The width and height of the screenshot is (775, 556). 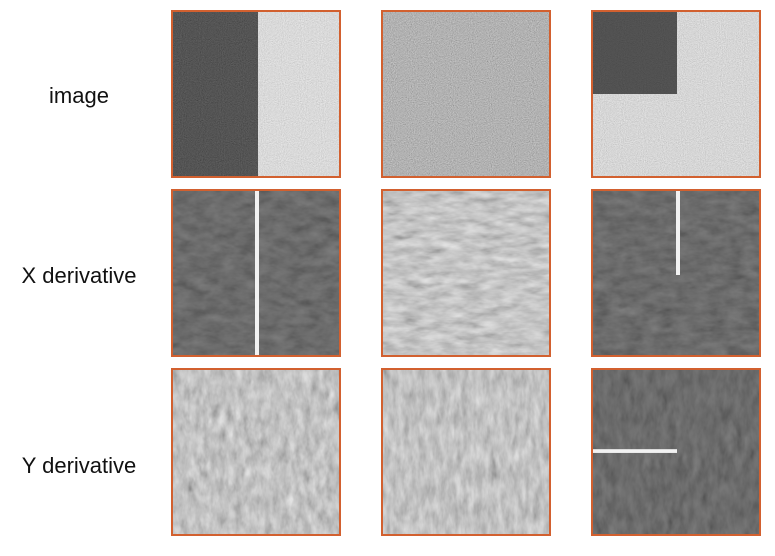 I want to click on panel-x-derivative-corner-square, so click(x=676, y=273).